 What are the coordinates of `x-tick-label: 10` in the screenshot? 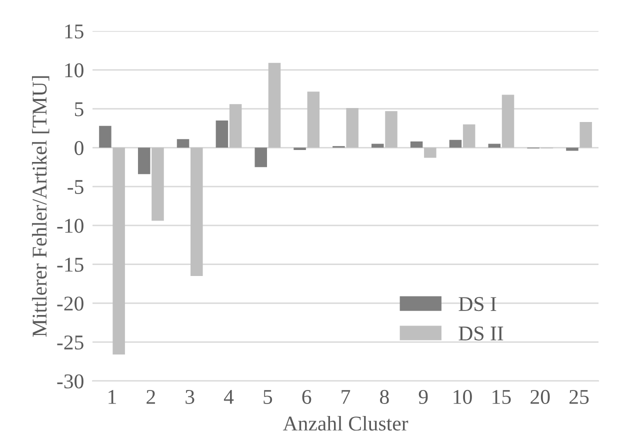 It's located at (463, 397).